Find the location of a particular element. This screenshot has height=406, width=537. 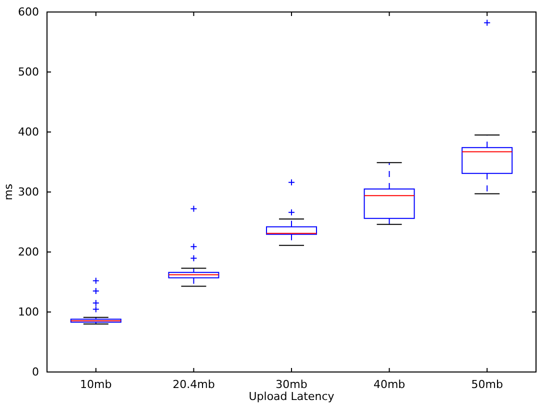

y-tick-label: 400 is located at coordinates (28, 132).